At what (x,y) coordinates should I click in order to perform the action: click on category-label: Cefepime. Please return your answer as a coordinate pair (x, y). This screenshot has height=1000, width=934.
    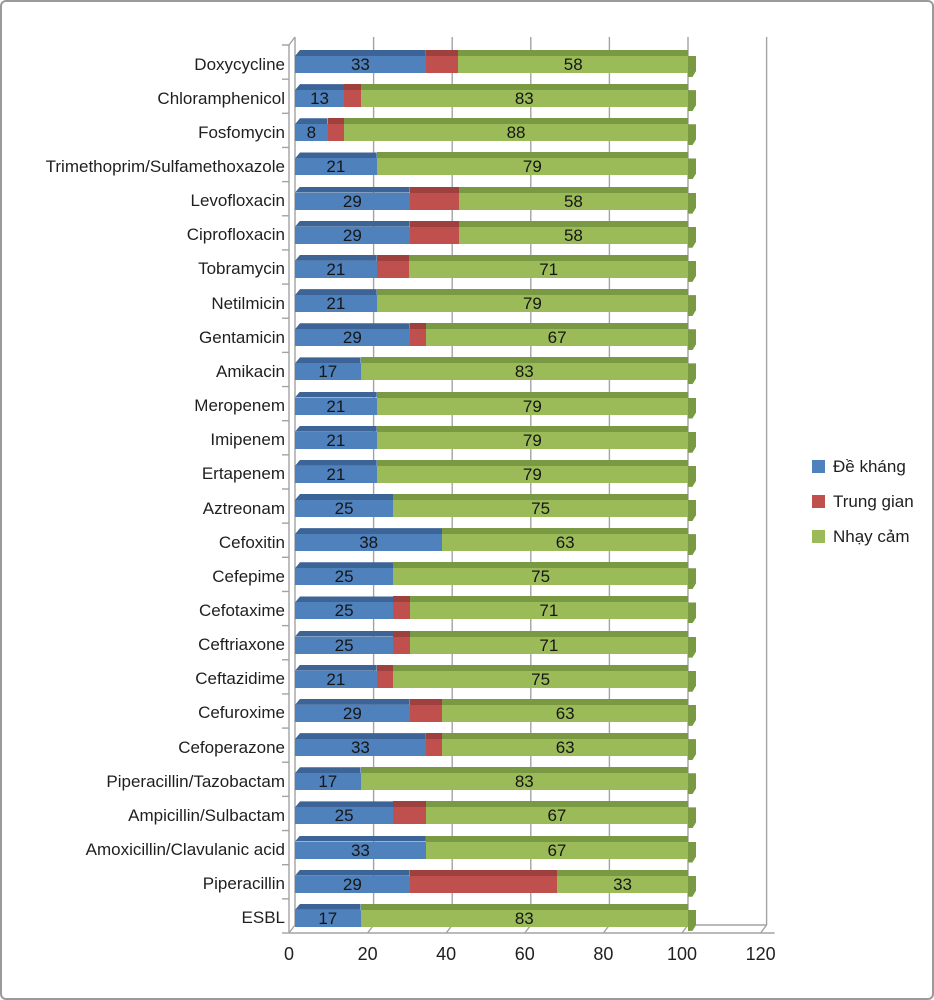
    Looking at the image, I should click on (248, 576).